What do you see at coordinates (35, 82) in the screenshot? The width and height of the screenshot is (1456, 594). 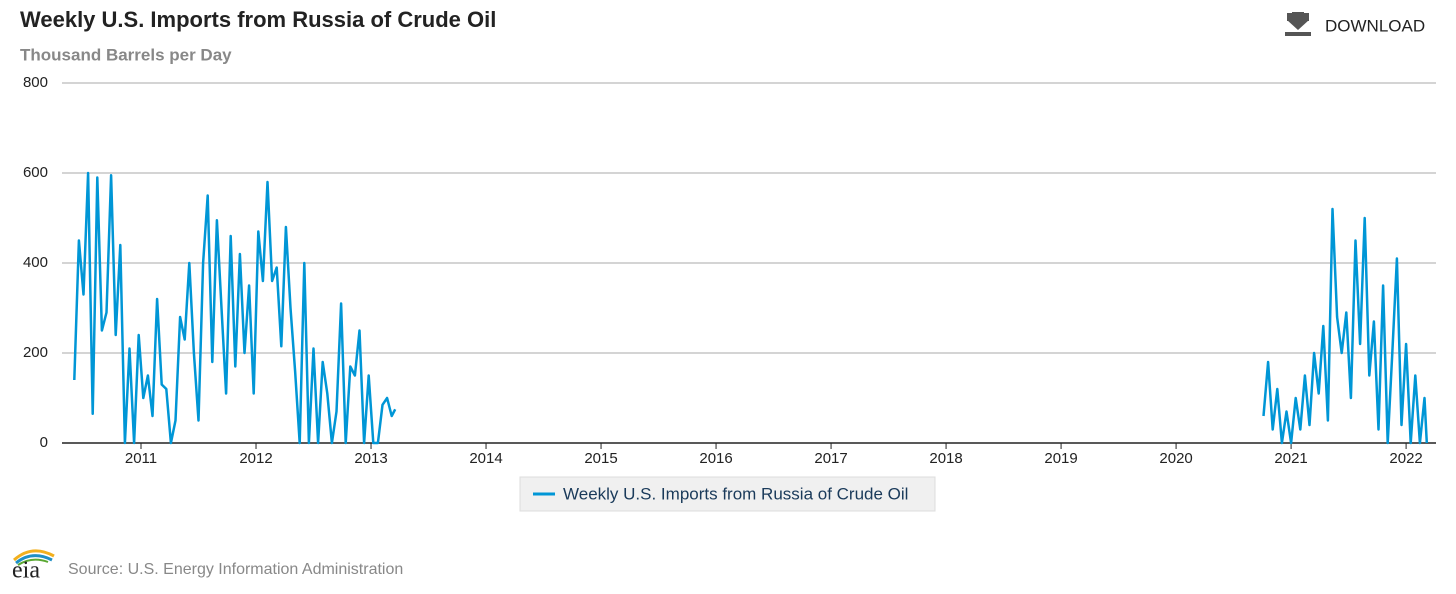 I see `y-tick-label: 800` at bounding box center [35, 82].